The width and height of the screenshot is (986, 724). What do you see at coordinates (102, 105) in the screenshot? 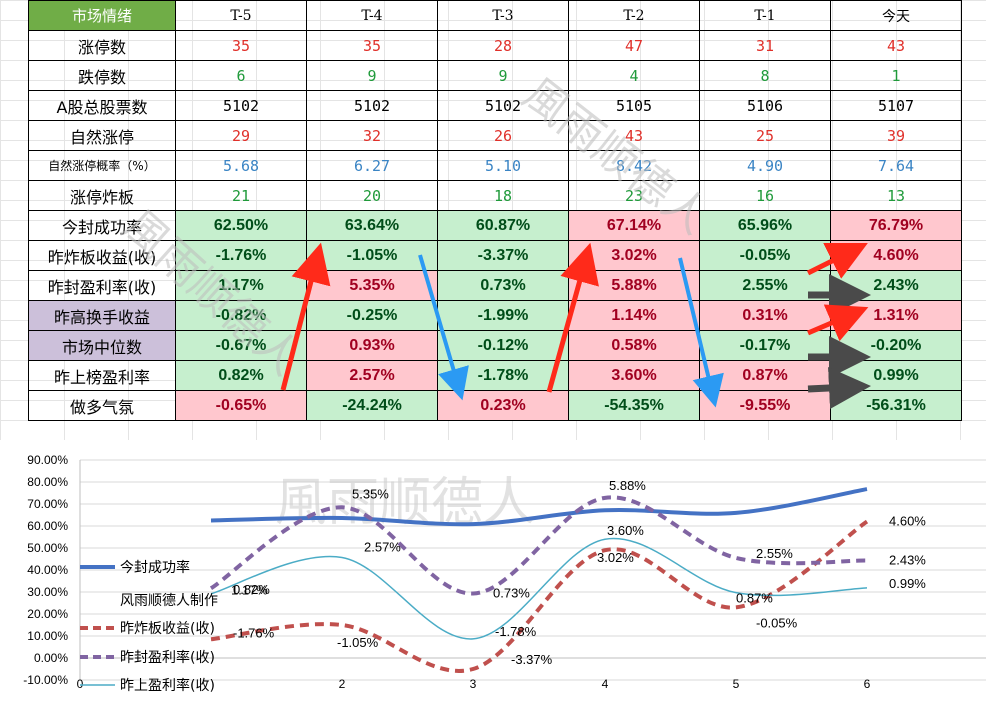
I see `row-label-cell: A股总股票数` at bounding box center [102, 105].